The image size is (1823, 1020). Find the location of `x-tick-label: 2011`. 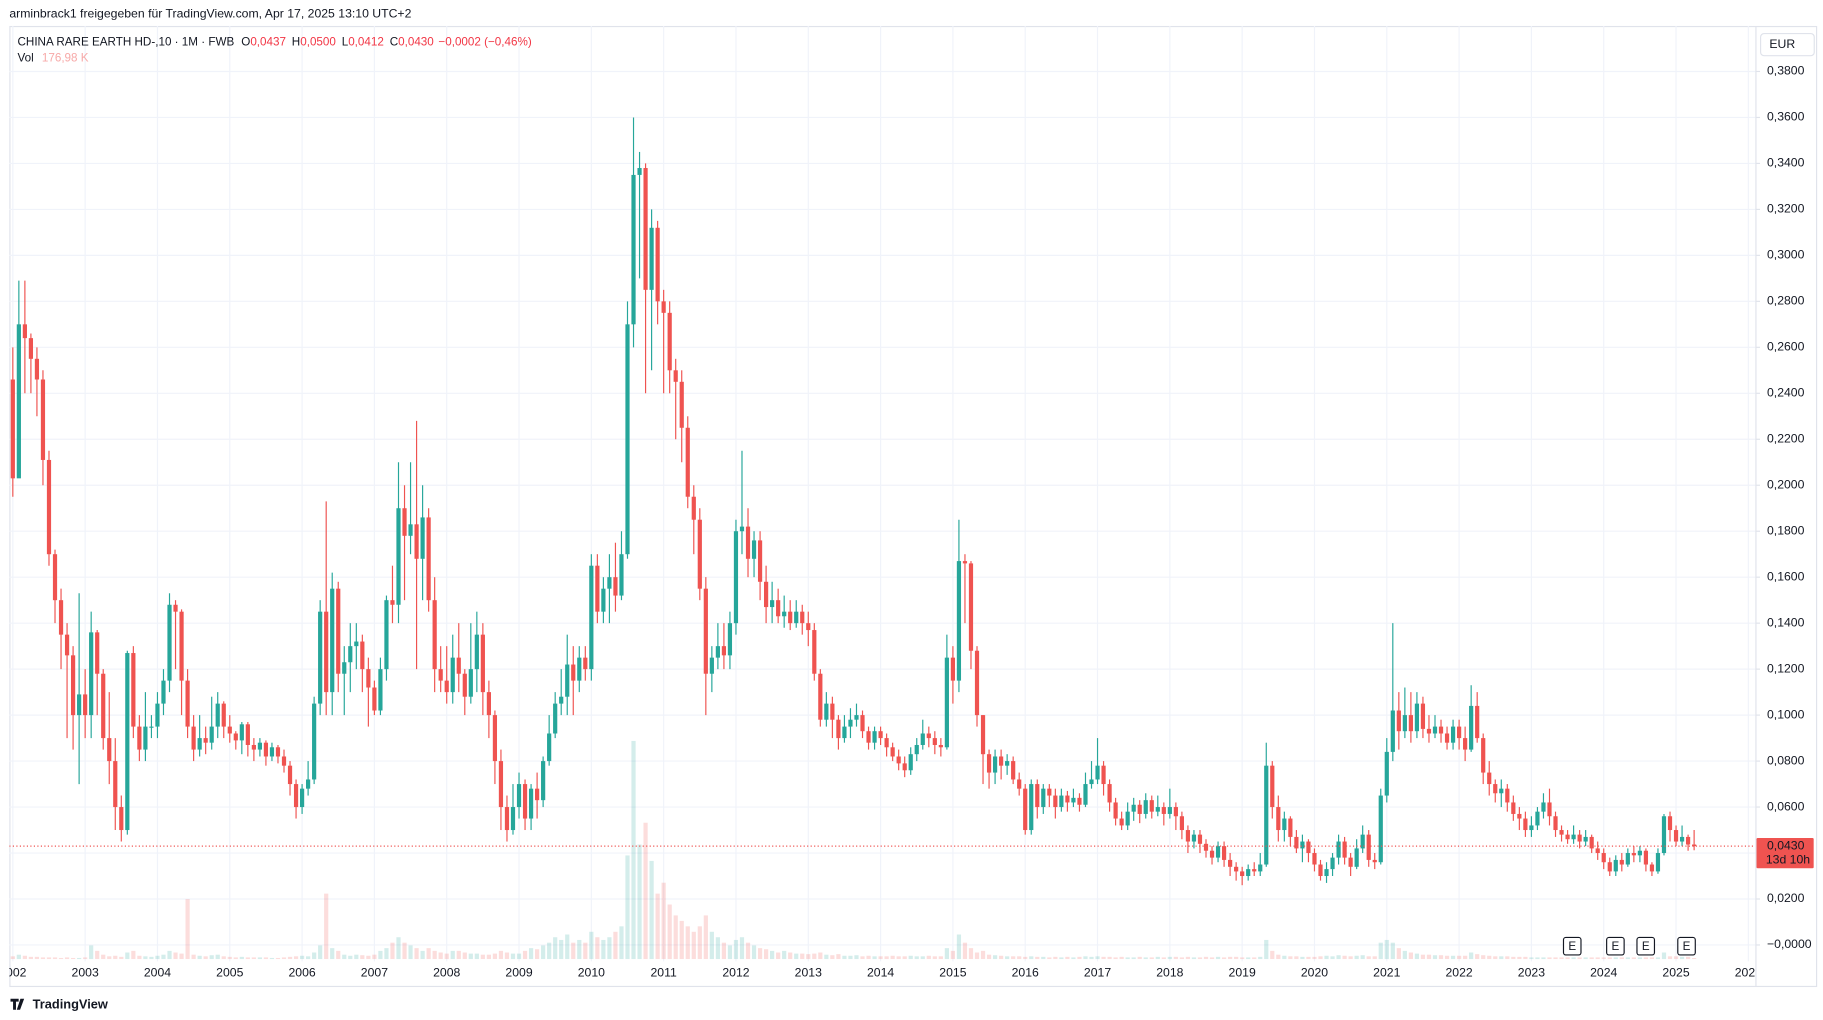

x-tick-label: 2011 is located at coordinates (663, 972).